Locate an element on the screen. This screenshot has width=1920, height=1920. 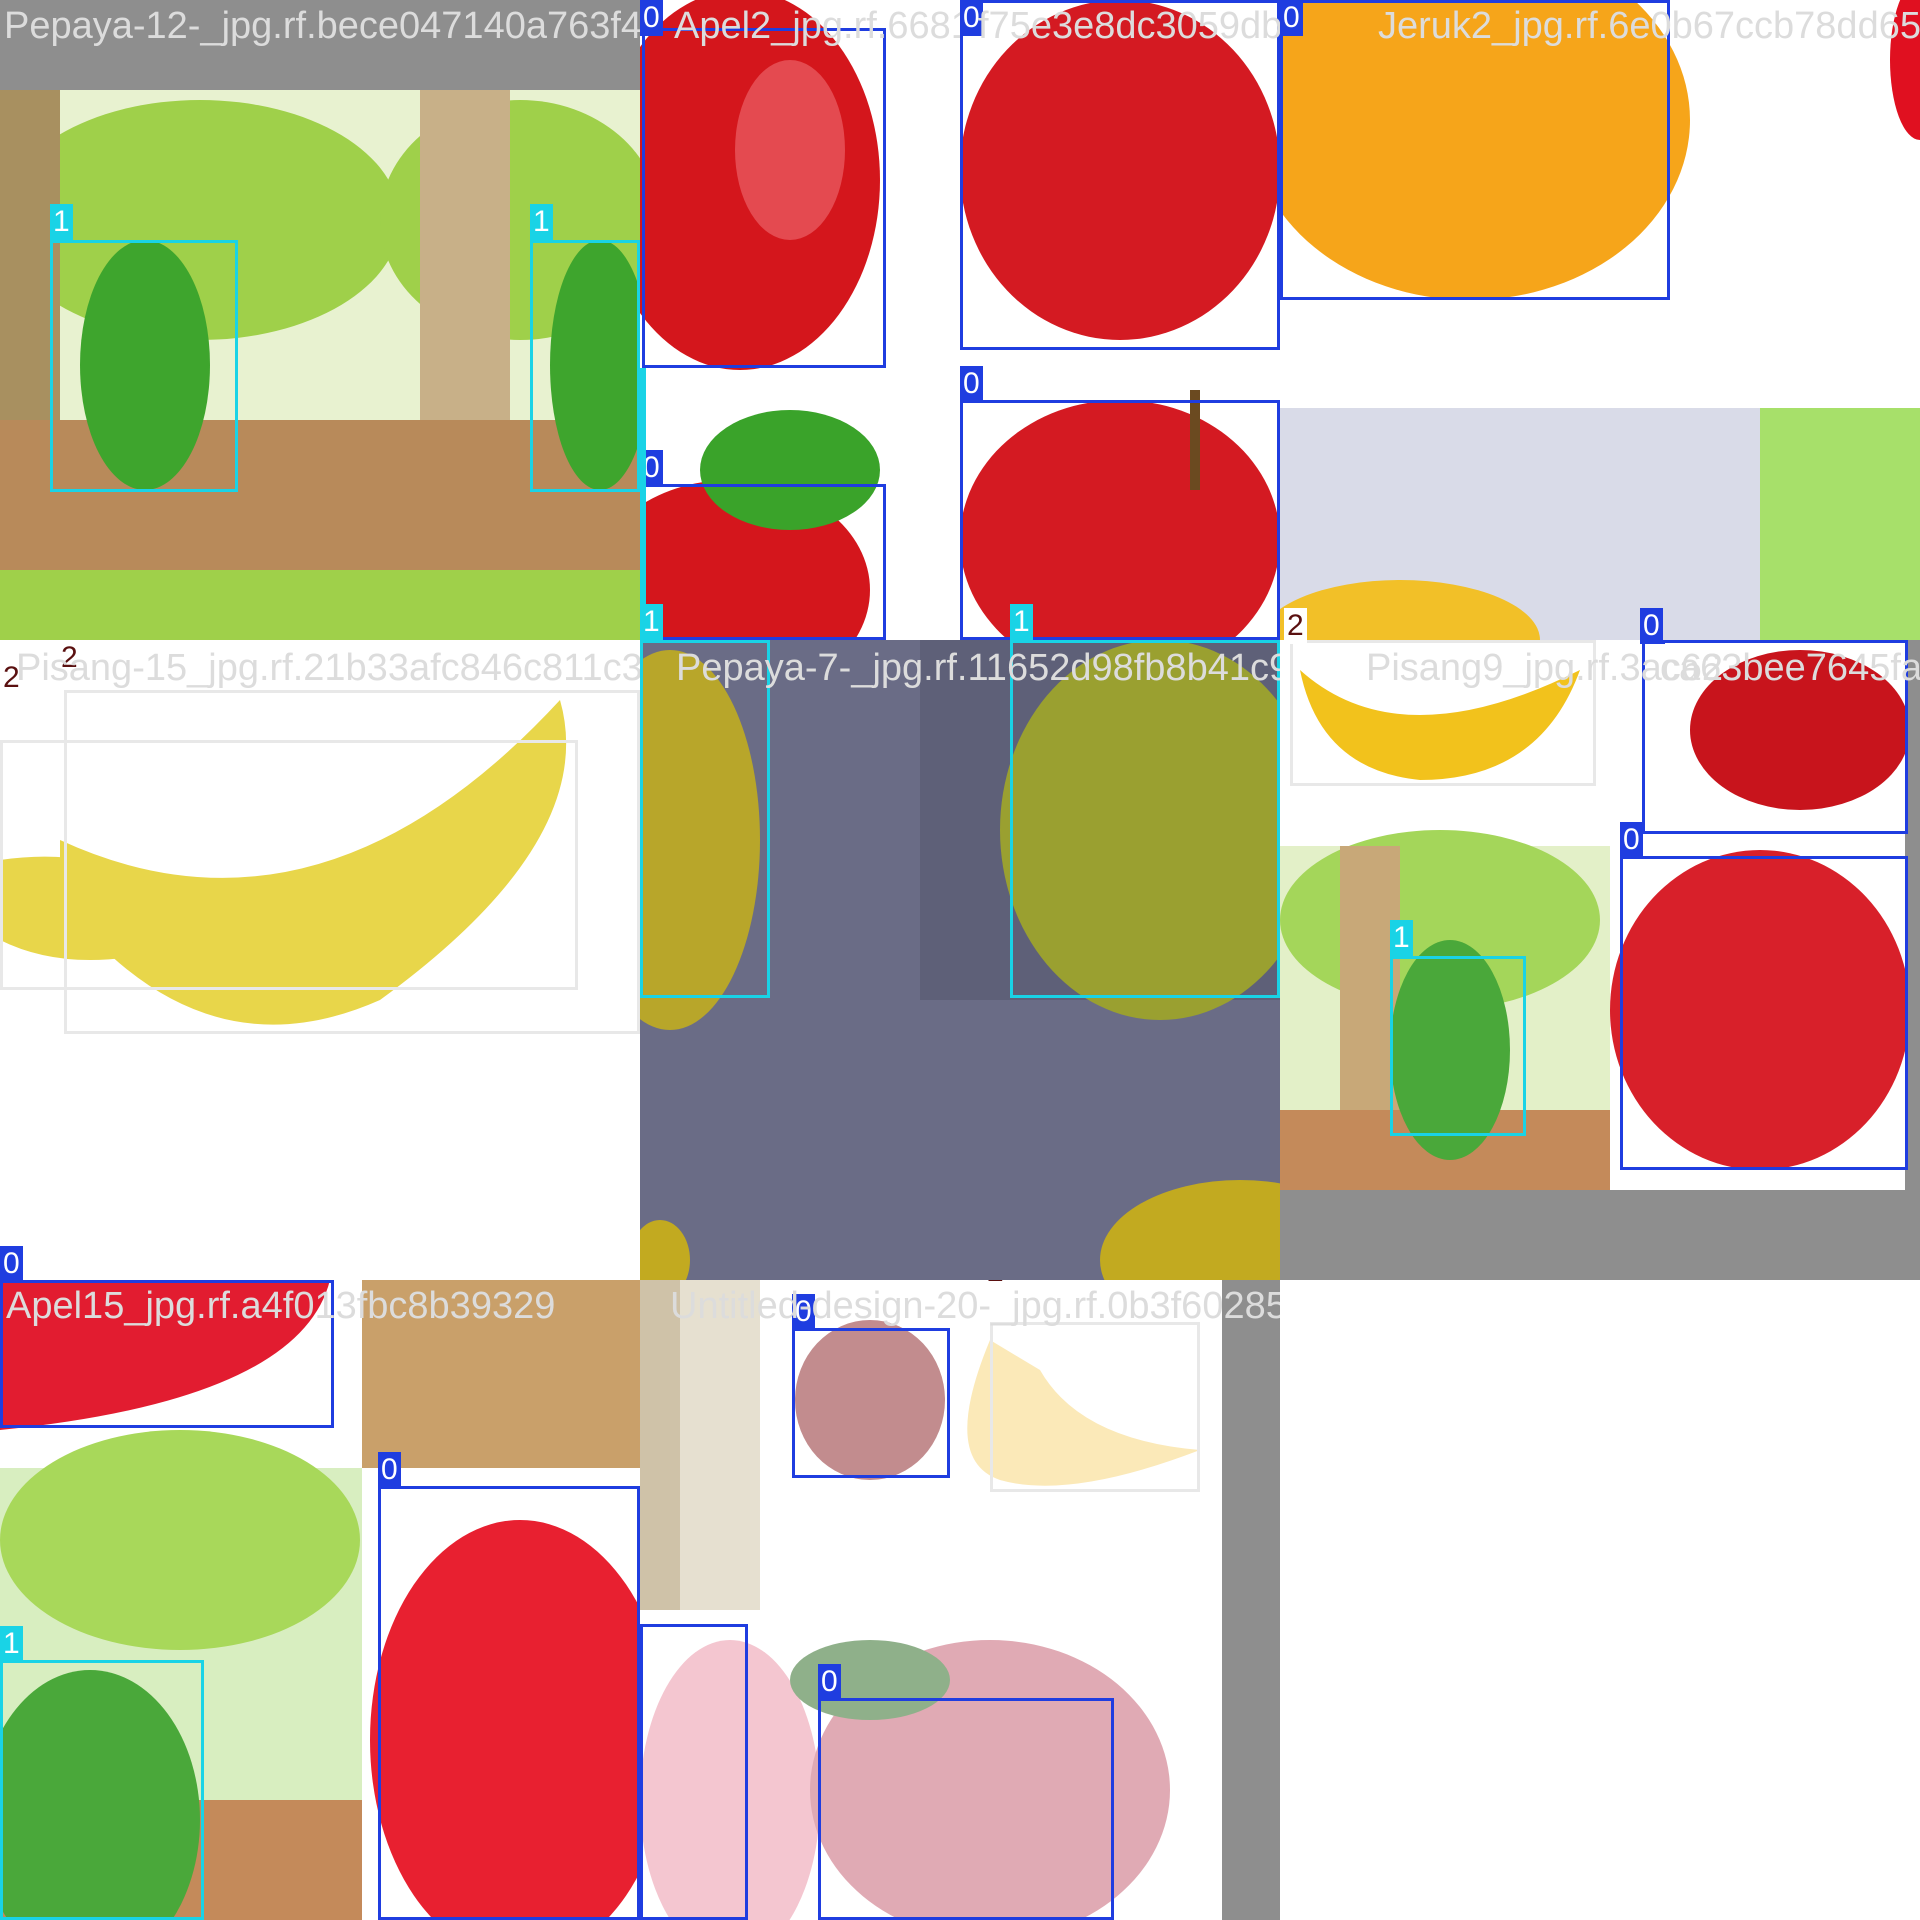
mosaic-tile-apple-large: 0 0 f75e3e8dc3059db is located at coordinates (1120, 320).